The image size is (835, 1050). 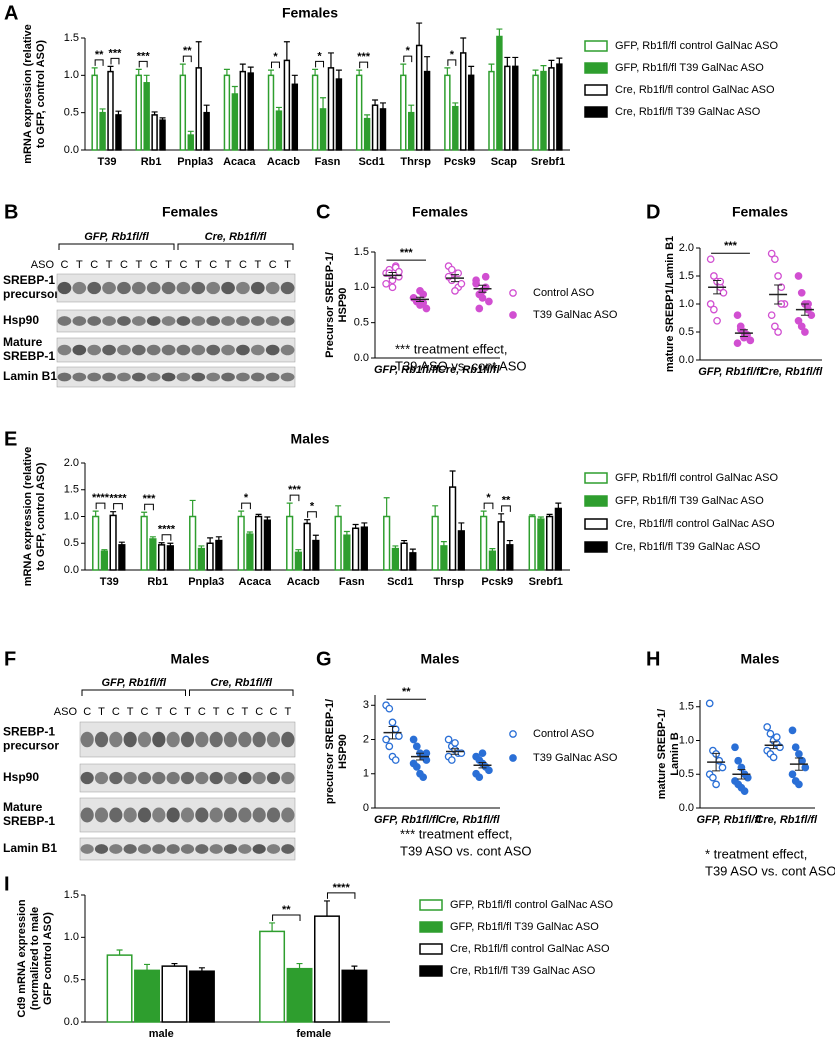 What do you see at coordinates (10, 659) in the screenshot?
I see `panel-letter: F` at bounding box center [10, 659].